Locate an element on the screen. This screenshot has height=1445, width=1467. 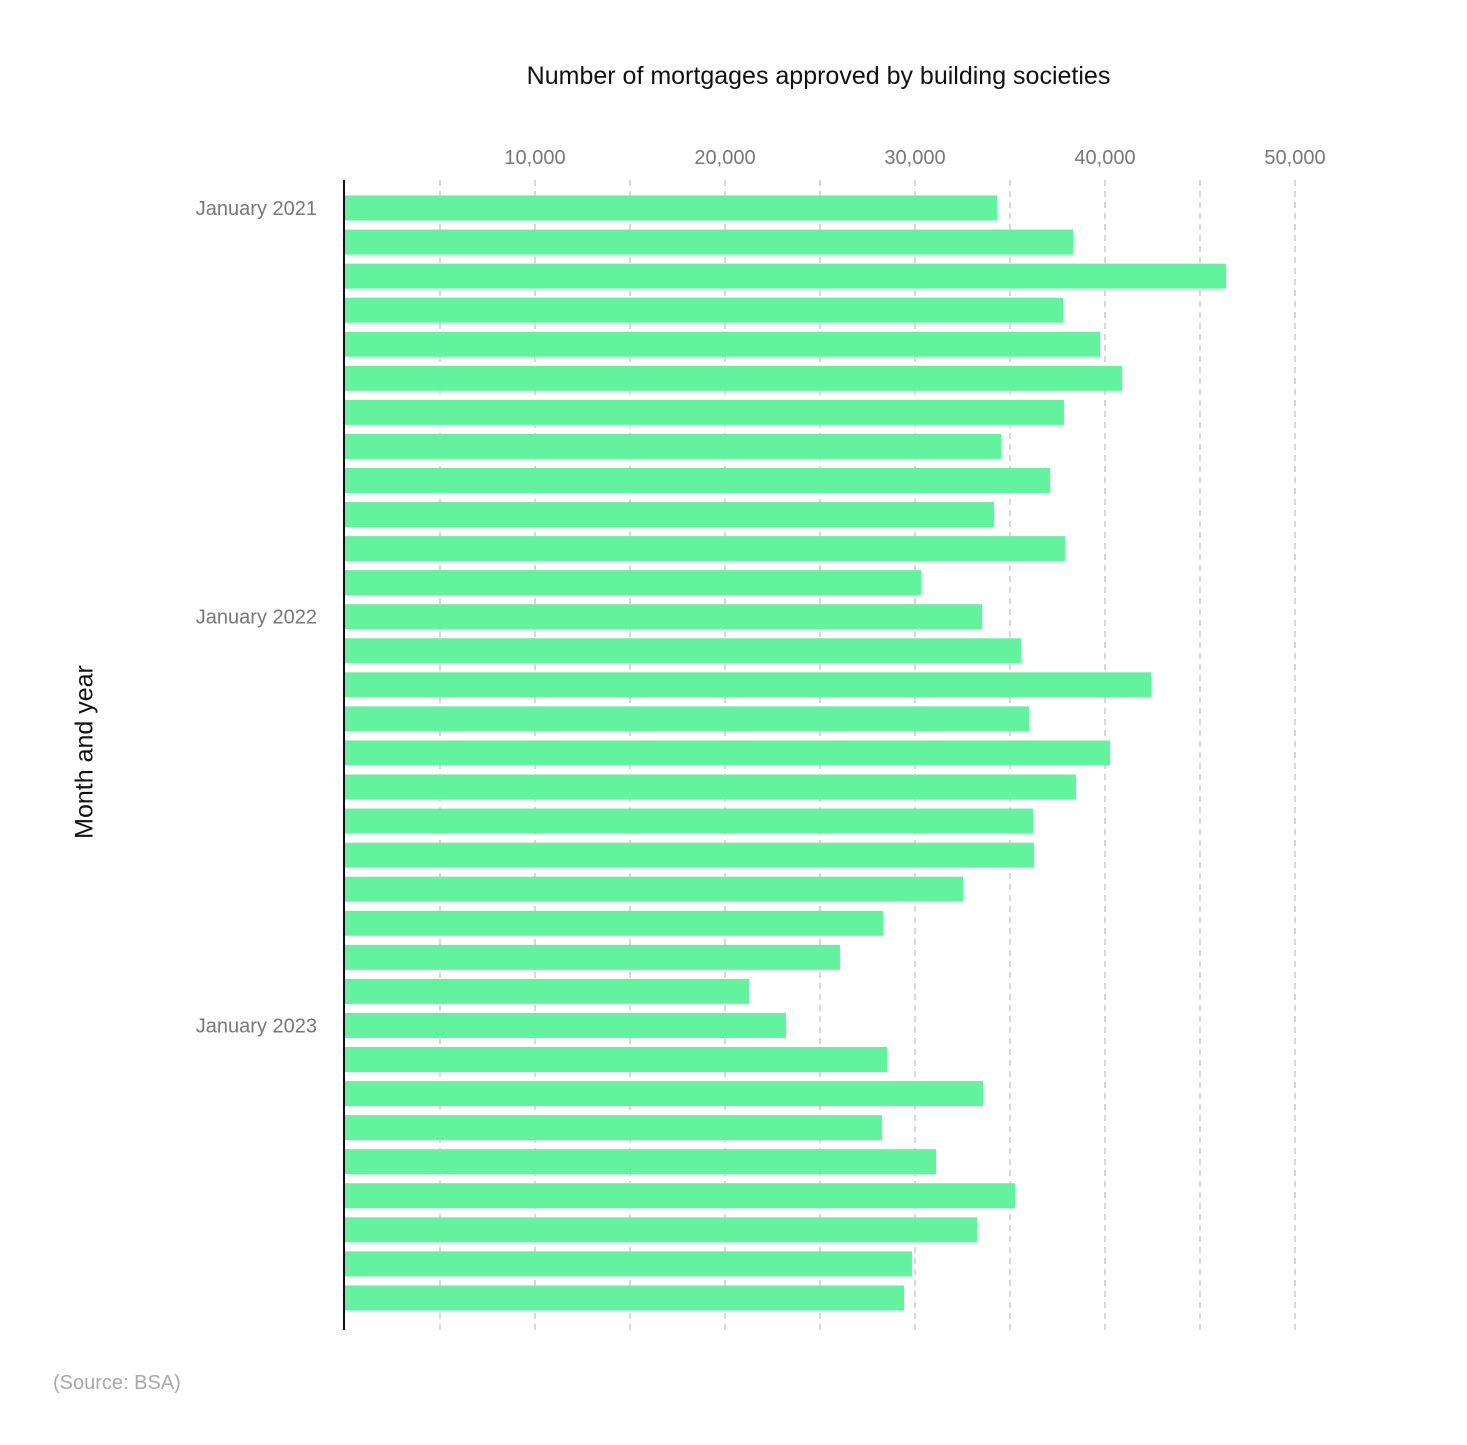
y-tick-label: January 2022 is located at coordinates (256, 618).